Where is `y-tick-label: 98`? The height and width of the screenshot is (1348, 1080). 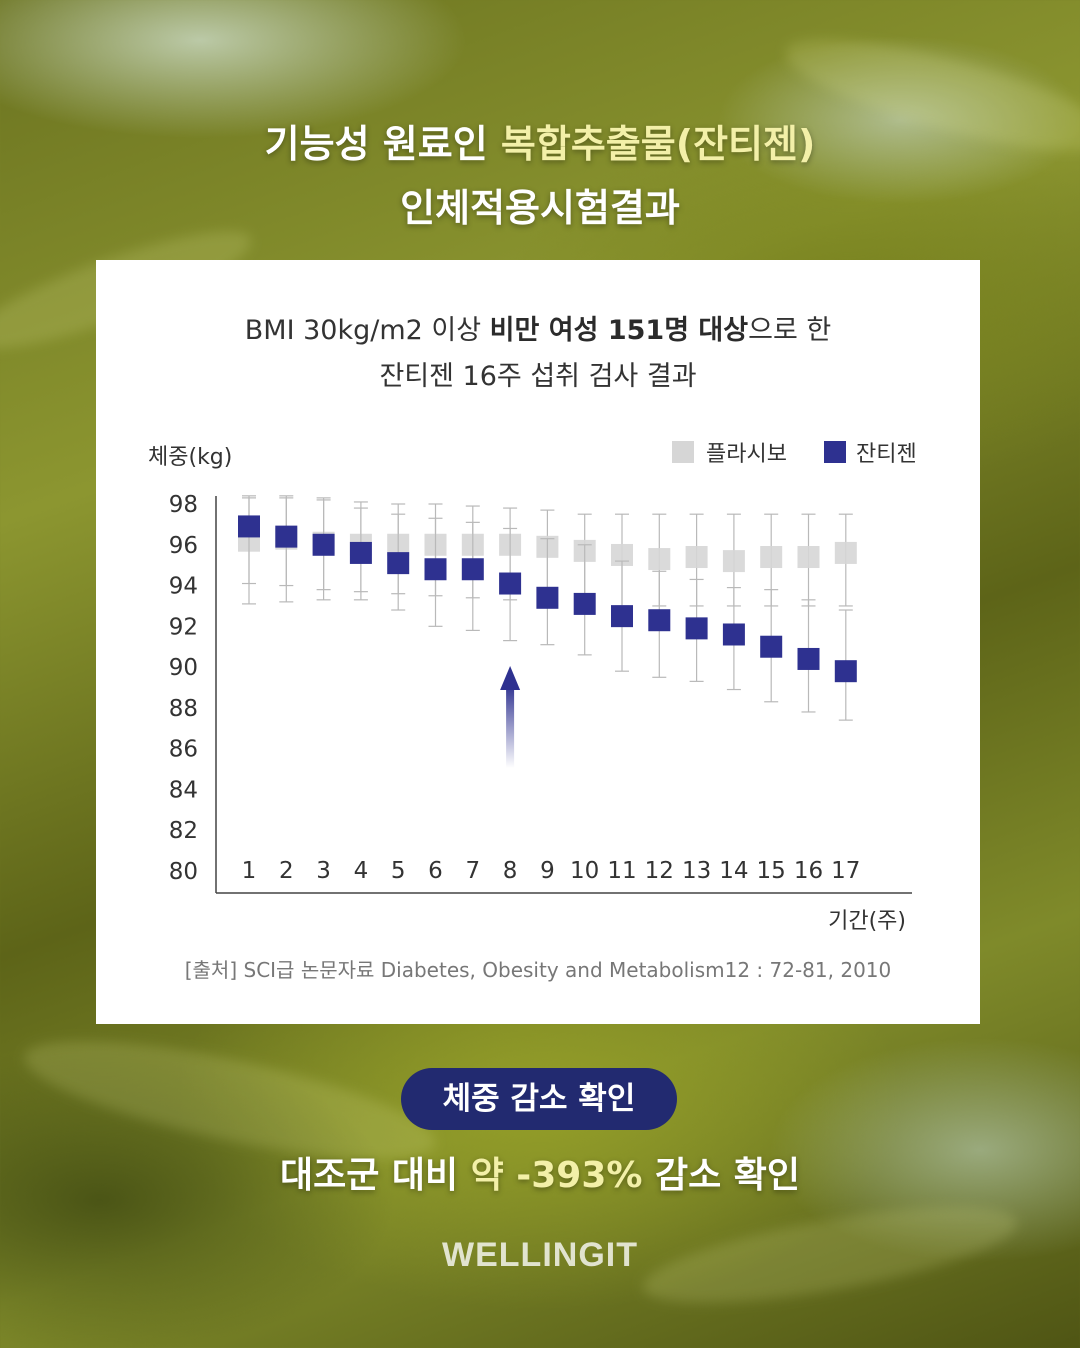 y-tick-label: 98 is located at coordinates (183, 505).